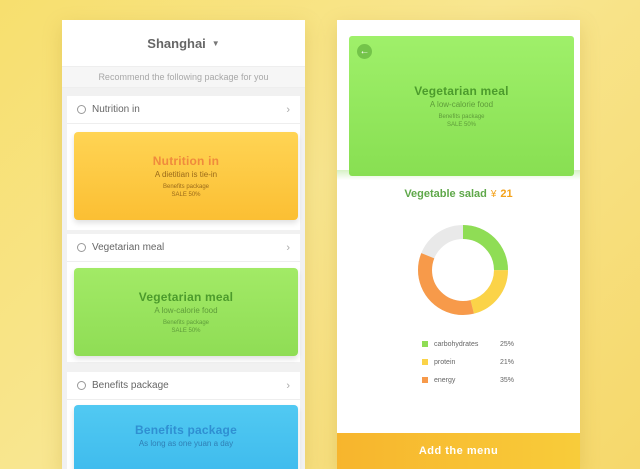 The height and width of the screenshot is (469, 640). I want to click on hero-note: Benefits package SALE 50%, so click(461, 121).